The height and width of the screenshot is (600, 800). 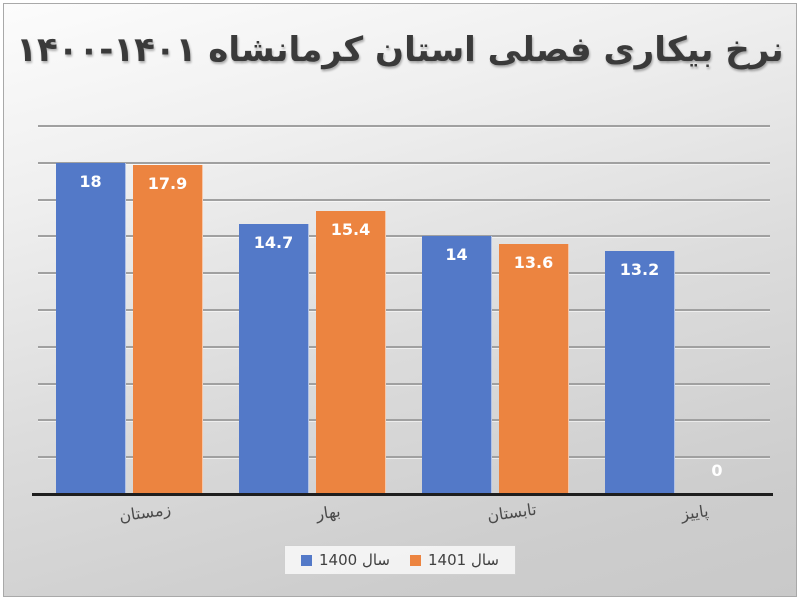 I want to click on legend: سال 1400 سال 1401, so click(x=400, y=560).